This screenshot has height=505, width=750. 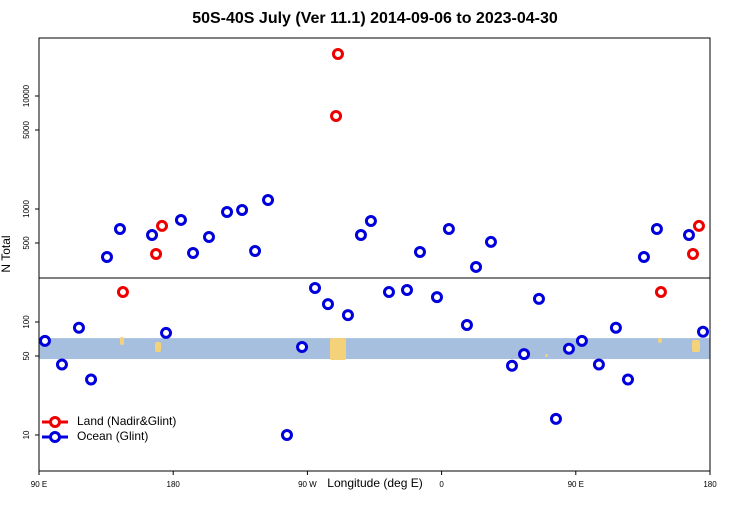 What do you see at coordinates (26, 355) in the screenshot?
I see `y-tick-label: 50` at bounding box center [26, 355].